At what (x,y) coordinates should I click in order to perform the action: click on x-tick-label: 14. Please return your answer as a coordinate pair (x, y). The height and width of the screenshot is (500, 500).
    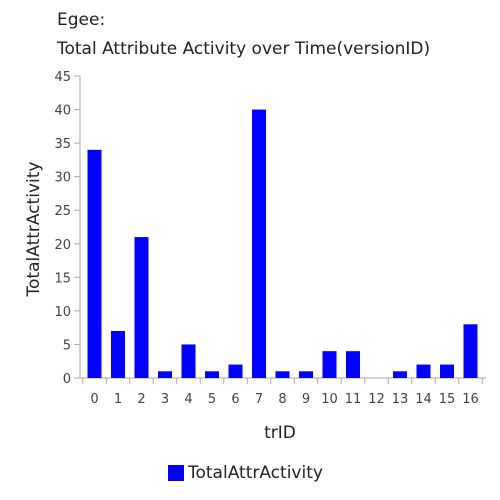
    Looking at the image, I should click on (423, 399).